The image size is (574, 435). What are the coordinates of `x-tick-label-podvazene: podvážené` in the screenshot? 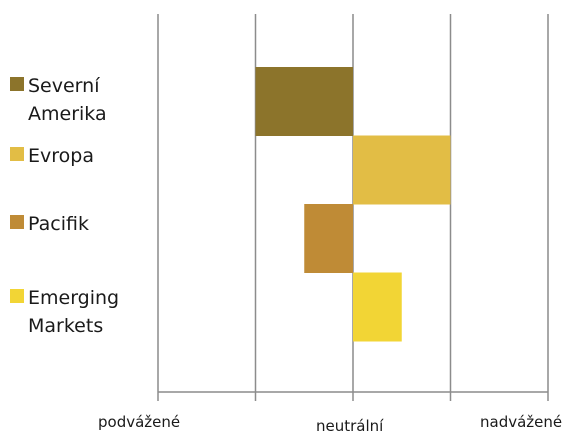 It's located at (139, 422).